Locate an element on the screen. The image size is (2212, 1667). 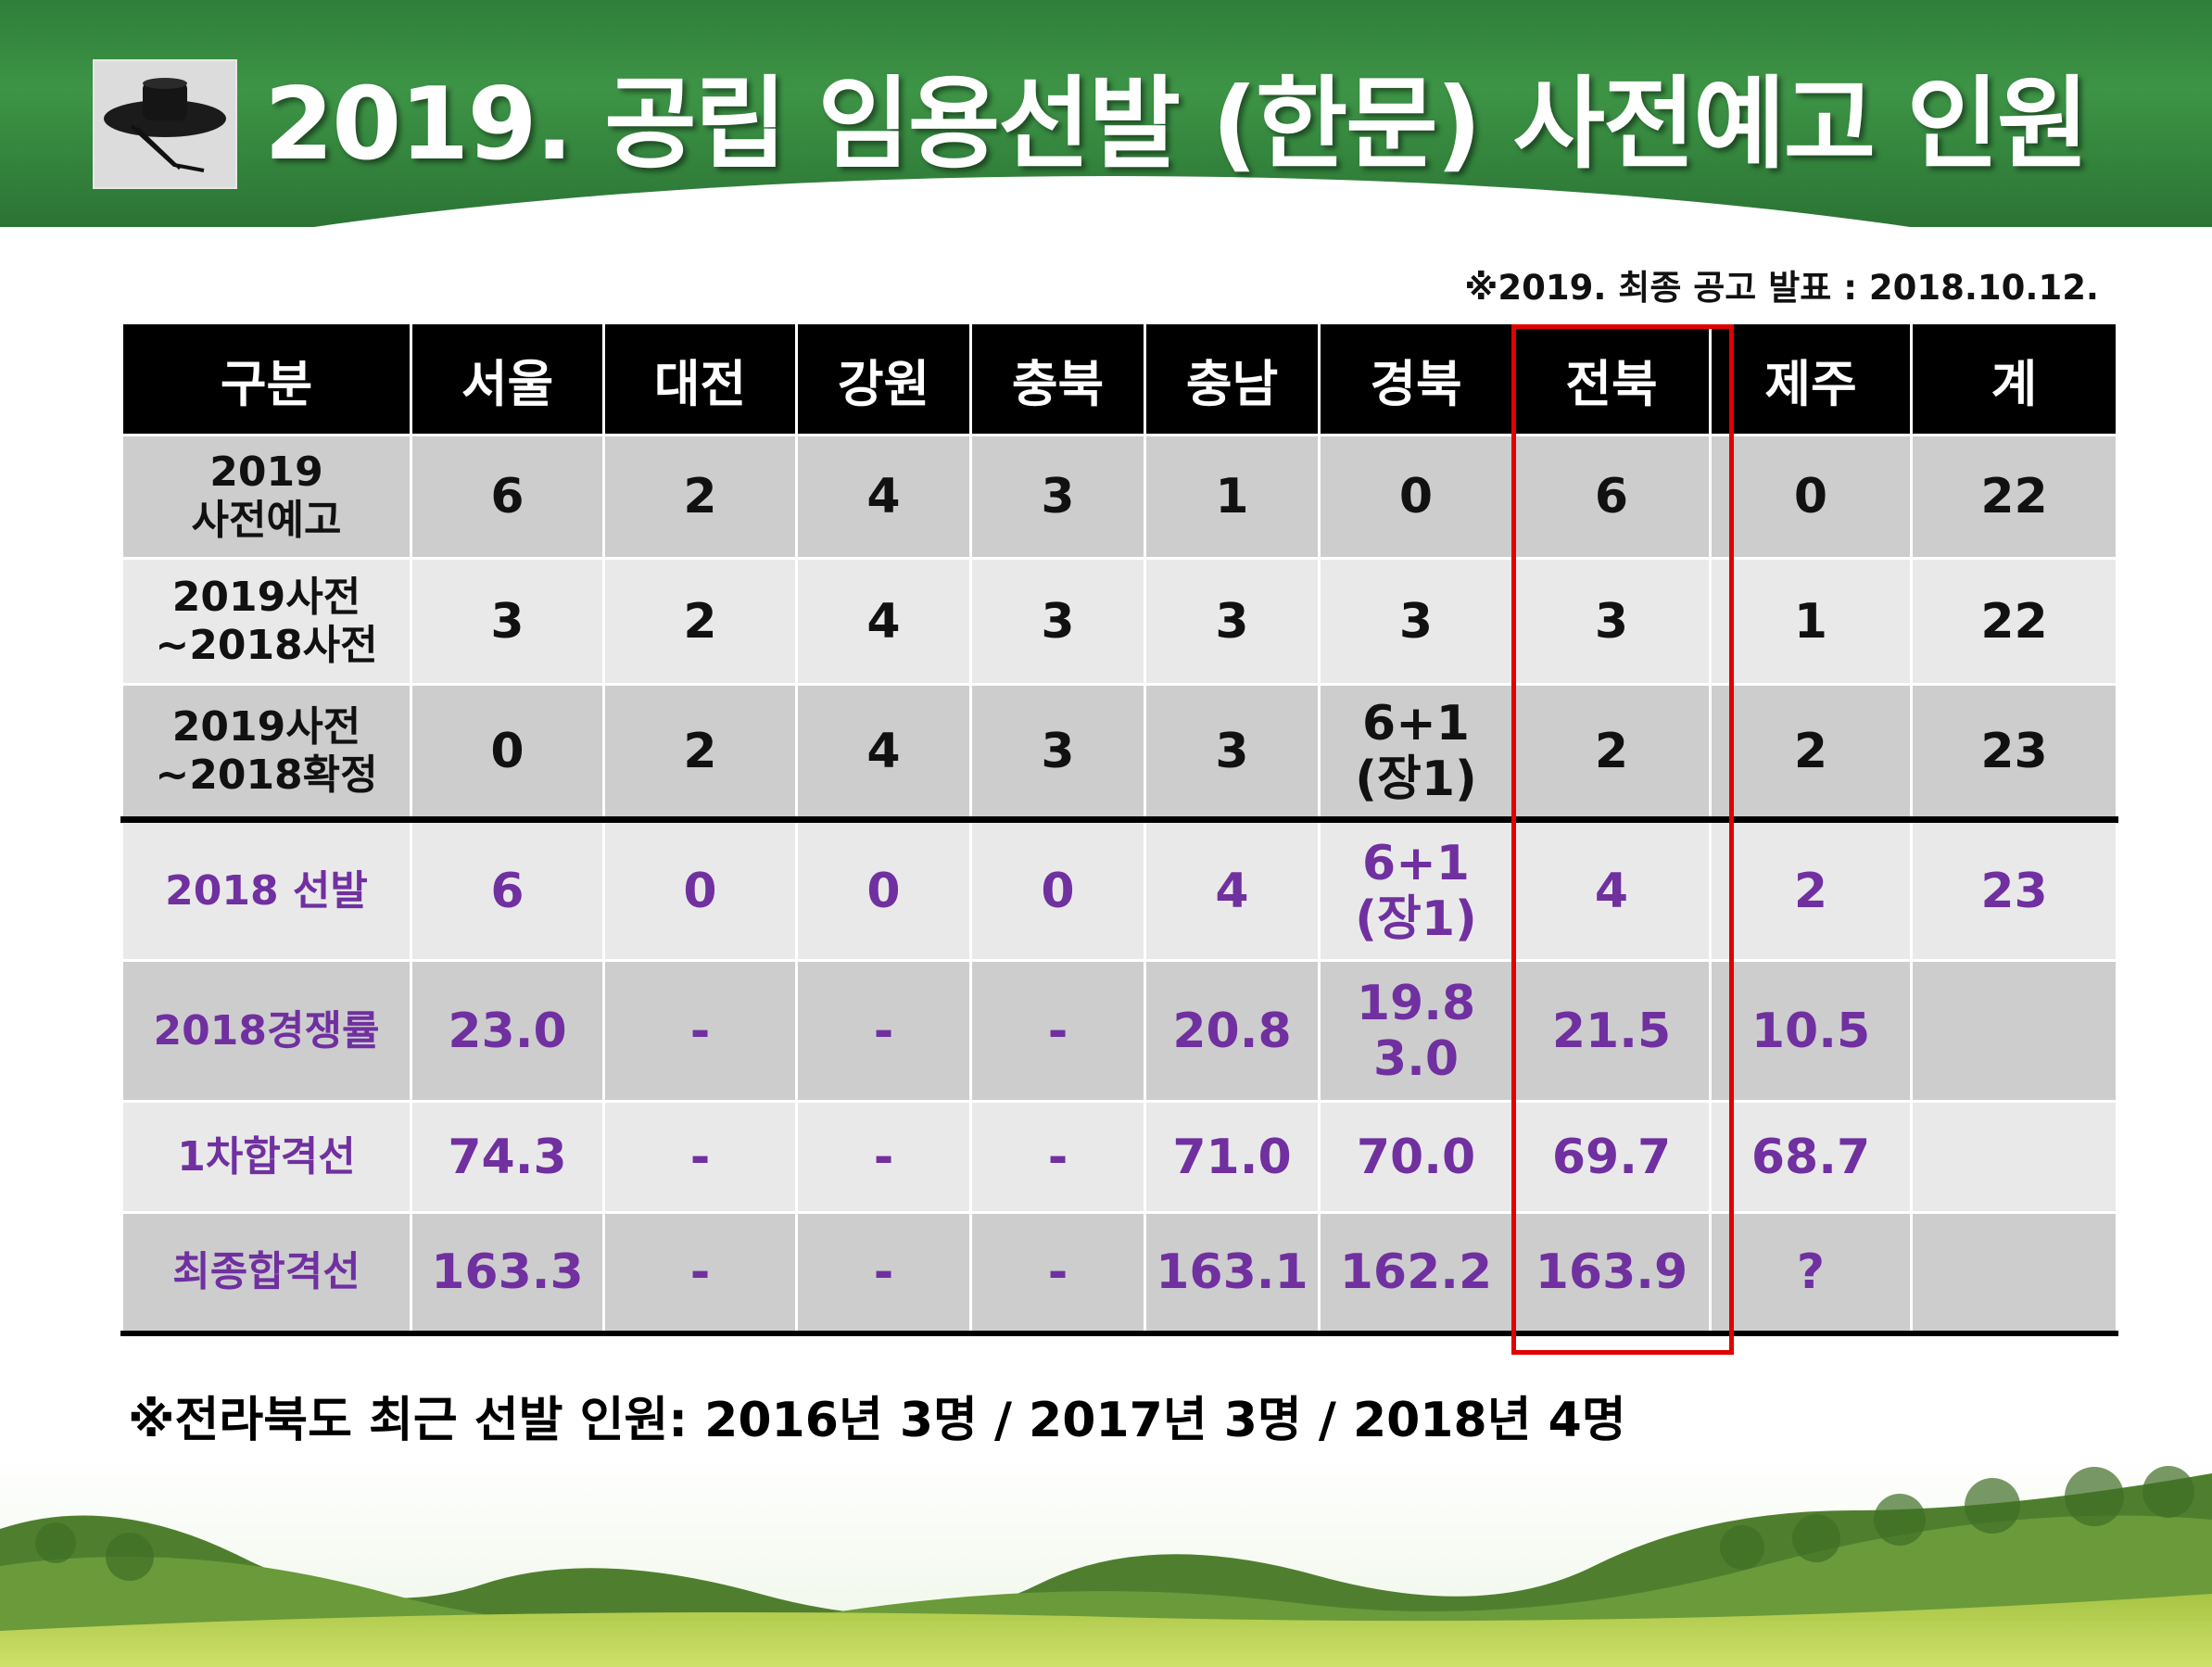
table-cell: 74.3 is located at coordinates (507, 1157).